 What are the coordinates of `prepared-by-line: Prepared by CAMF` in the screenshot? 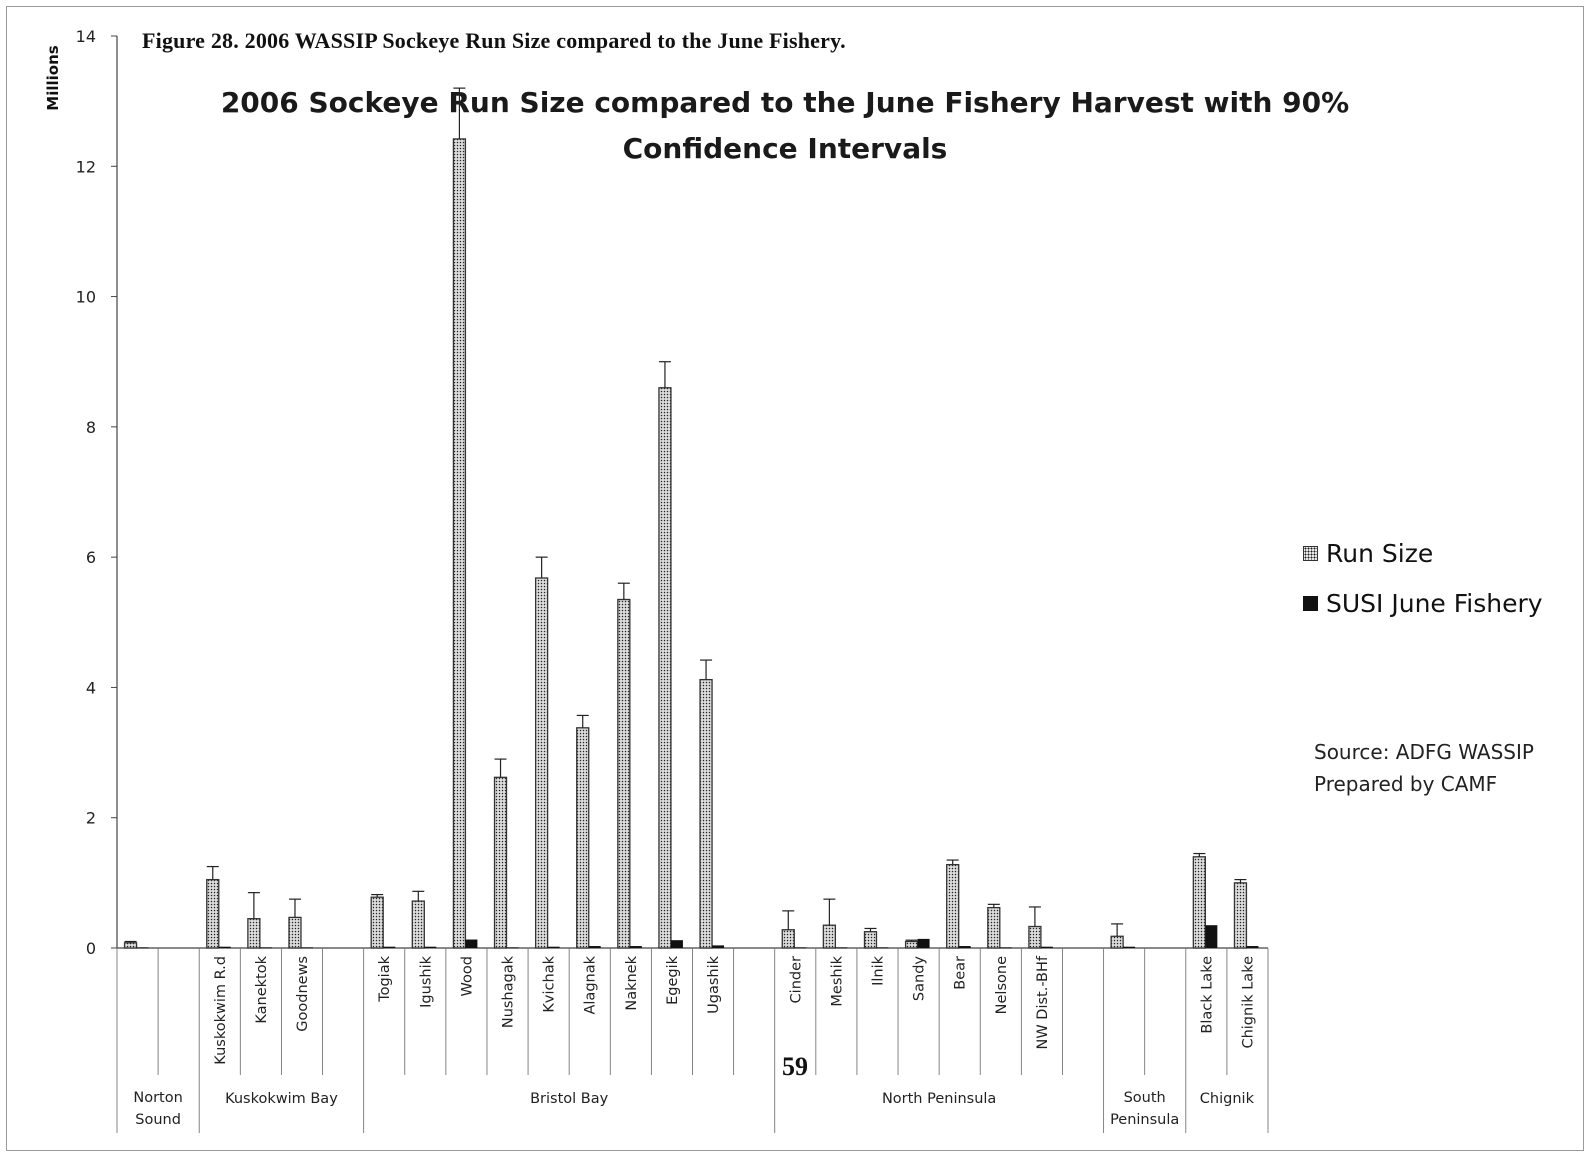 It's located at (1406, 784).